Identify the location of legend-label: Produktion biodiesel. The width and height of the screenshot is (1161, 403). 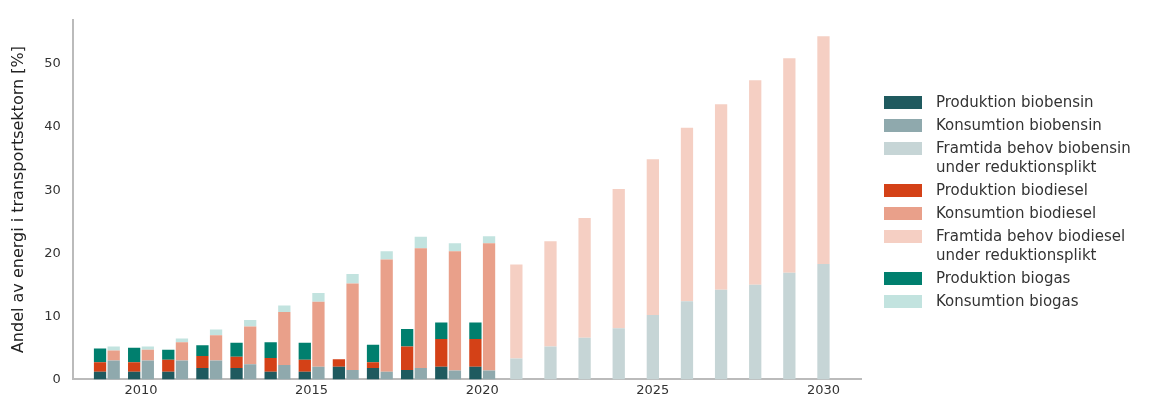
(1012, 190).